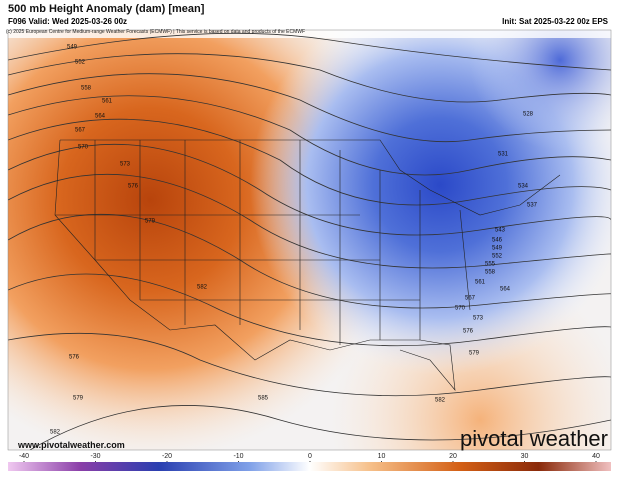 This screenshot has height=480, width=619. I want to click on colorbar-tick-label: 0, so click(310, 456).